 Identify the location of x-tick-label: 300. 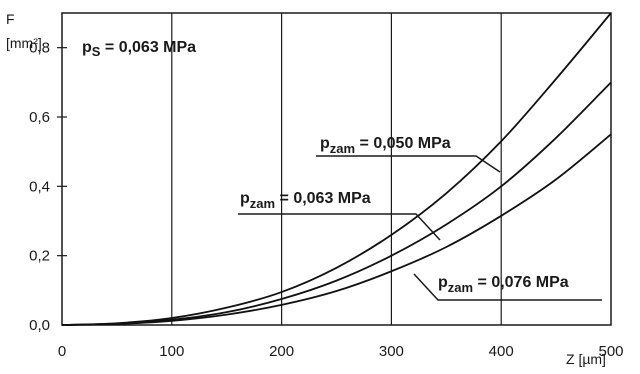
(391, 351).